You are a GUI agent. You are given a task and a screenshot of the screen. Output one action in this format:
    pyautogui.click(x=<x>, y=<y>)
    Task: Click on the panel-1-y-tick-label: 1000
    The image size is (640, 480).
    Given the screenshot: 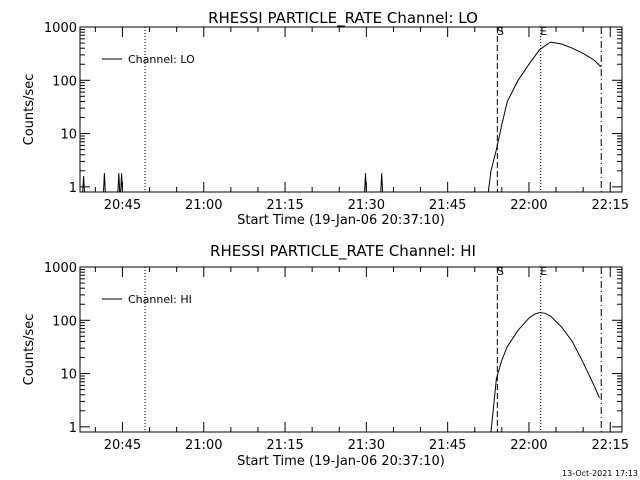 What is the action you would take?
    pyautogui.click(x=60, y=28)
    